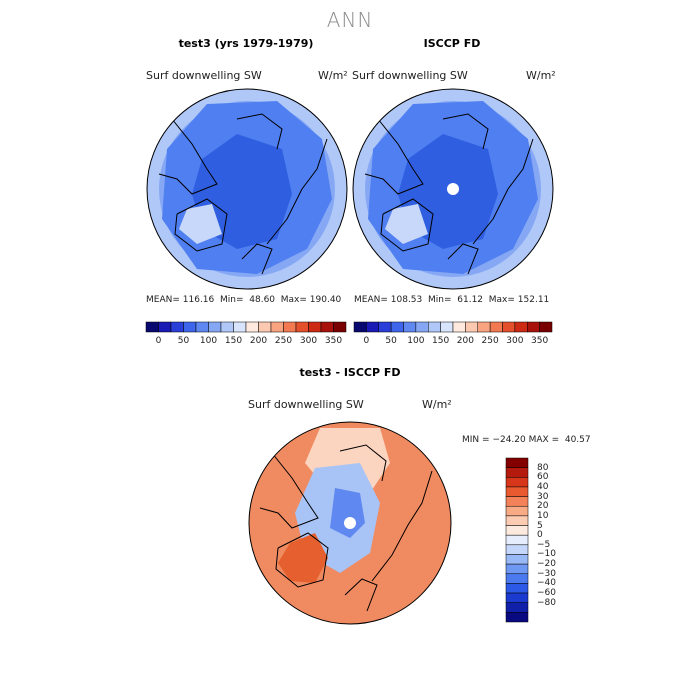 The width and height of the screenshot is (700, 700). I want to click on diff-colorbar-tick-label: −20, so click(546, 564).